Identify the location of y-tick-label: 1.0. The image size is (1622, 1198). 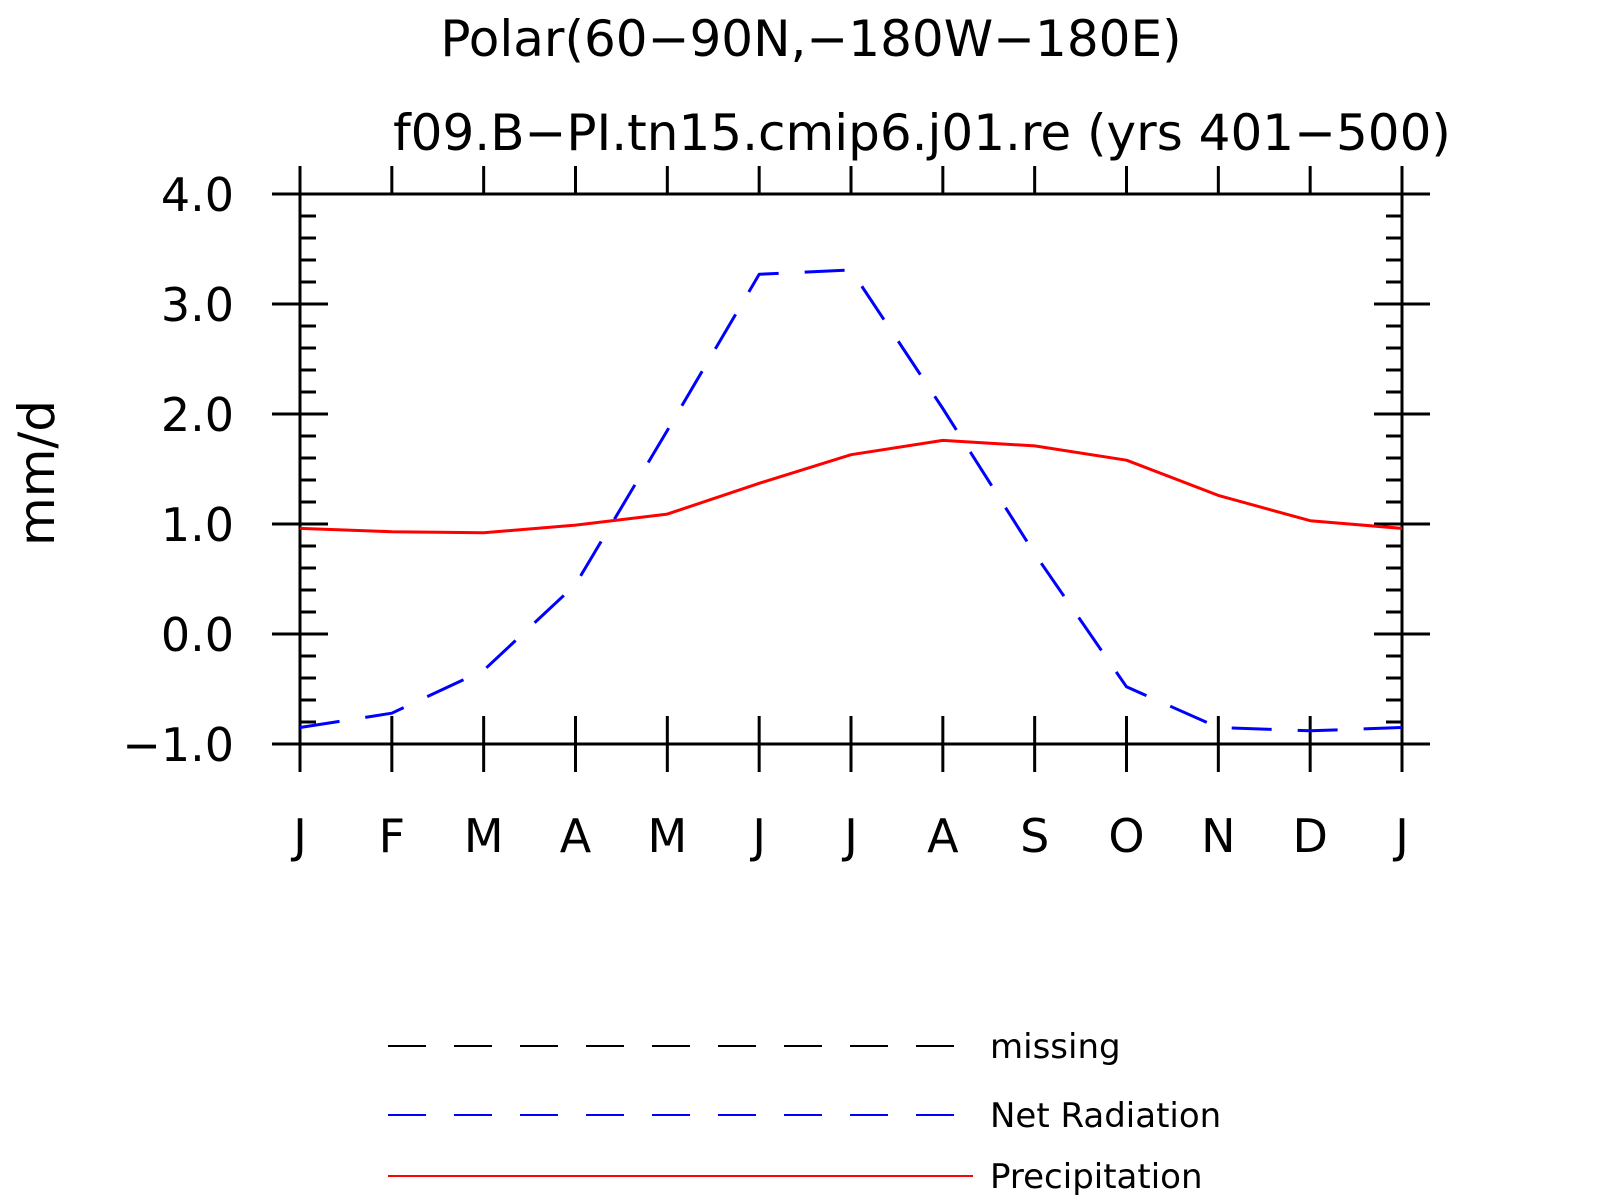
(197, 525).